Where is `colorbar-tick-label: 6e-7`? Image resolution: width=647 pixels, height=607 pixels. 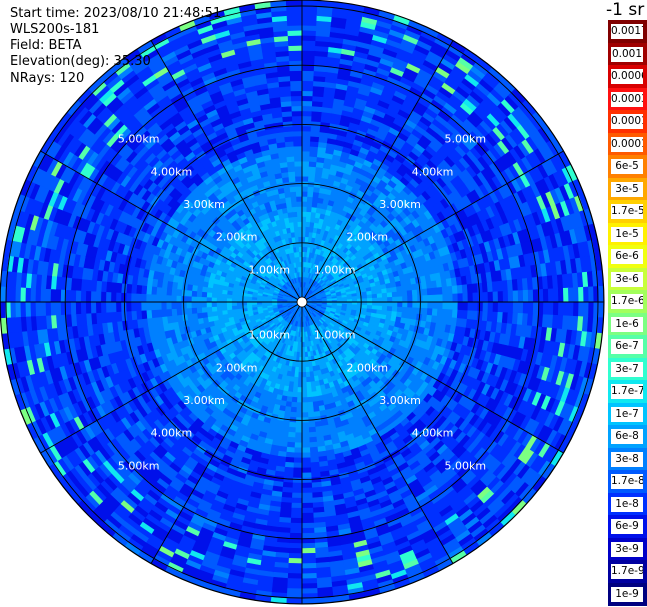
colorbar-tick-label: 6e-7 is located at coordinates (627, 346).